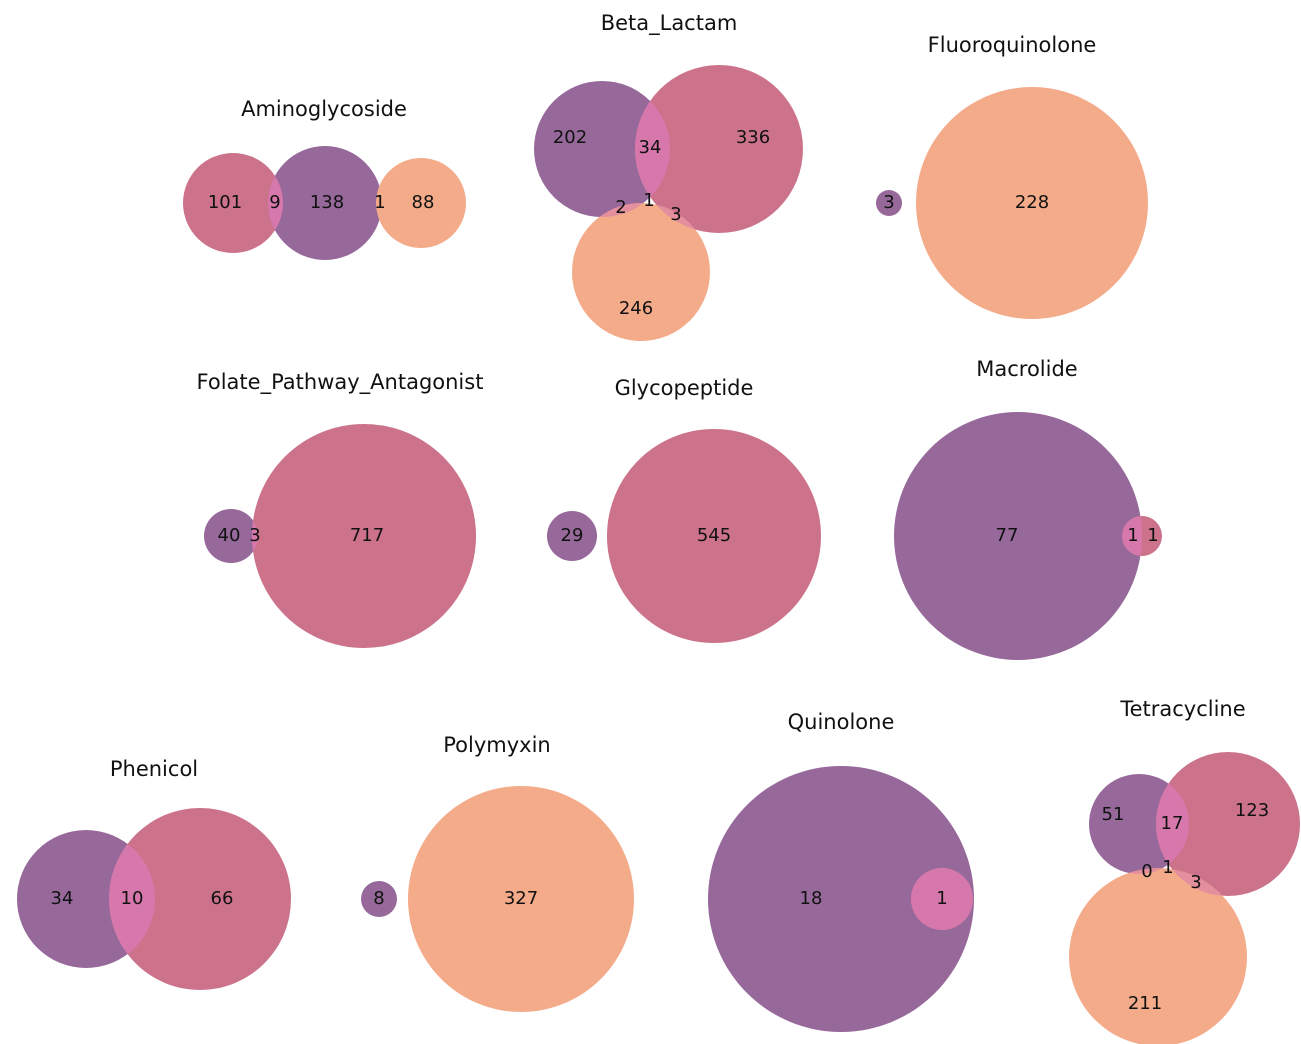 This screenshot has height=1044, width=1301. Describe the element at coordinates (1145, 1003) in the screenshot. I see `region-count: 211` at that location.